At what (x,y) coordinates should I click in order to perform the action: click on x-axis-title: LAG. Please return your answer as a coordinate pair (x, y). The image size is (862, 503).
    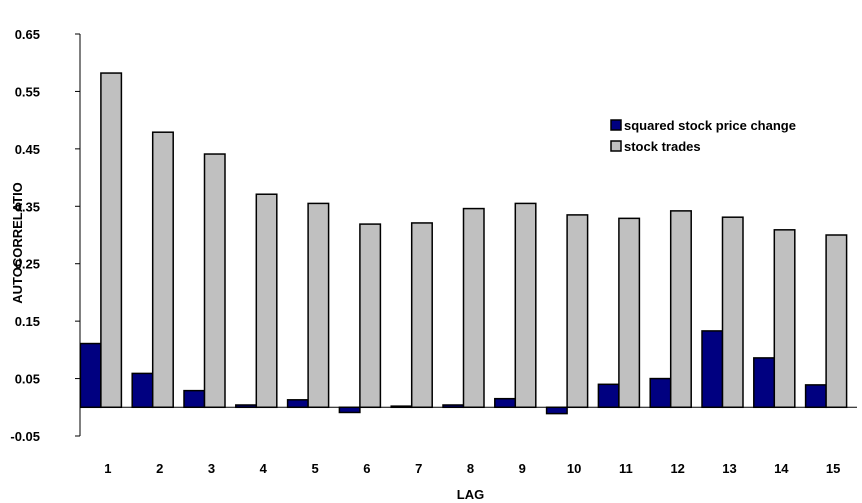
    Looking at the image, I should click on (470, 494).